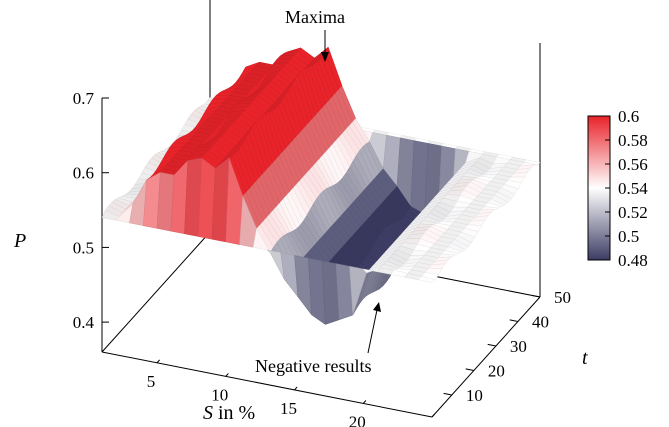 The height and width of the screenshot is (427, 669). I want to click on x-axis-label: S in %, so click(229, 413).